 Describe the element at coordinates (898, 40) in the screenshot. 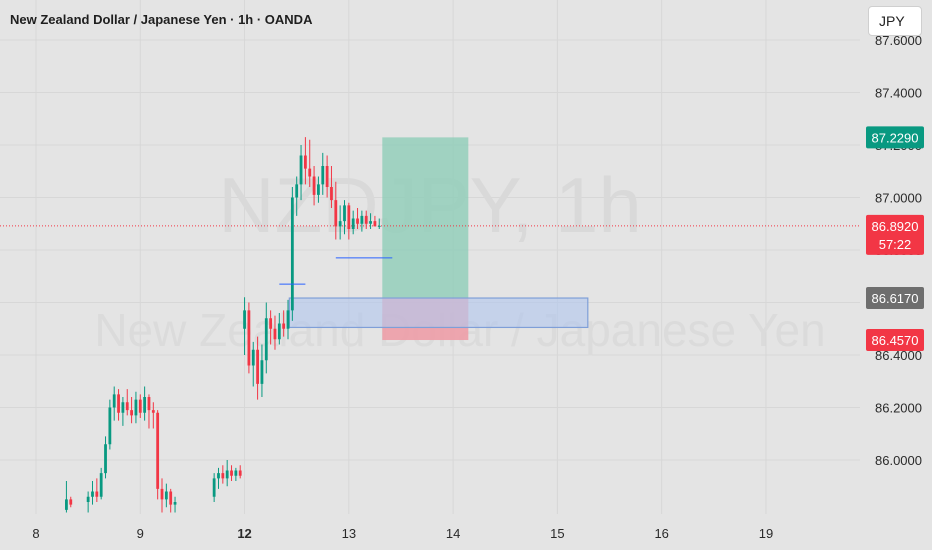

I see `price-axis-label: 87.6000` at that location.